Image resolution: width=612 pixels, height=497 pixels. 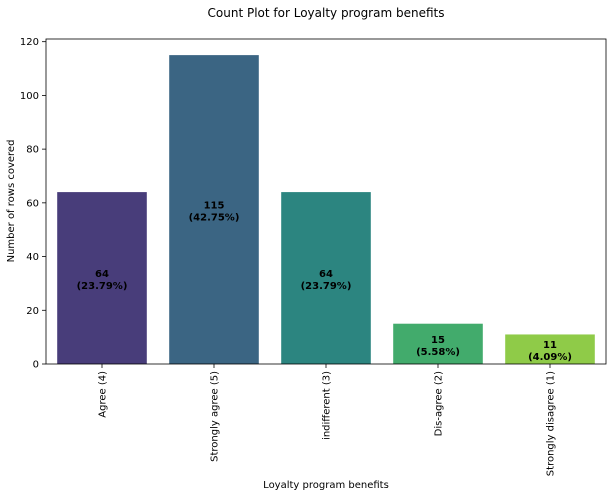 What do you see at coordinates (102, 286) in the screenshot?
I see `bar-percent-label-1: (23.79%)` at bounding box center [102, 286].